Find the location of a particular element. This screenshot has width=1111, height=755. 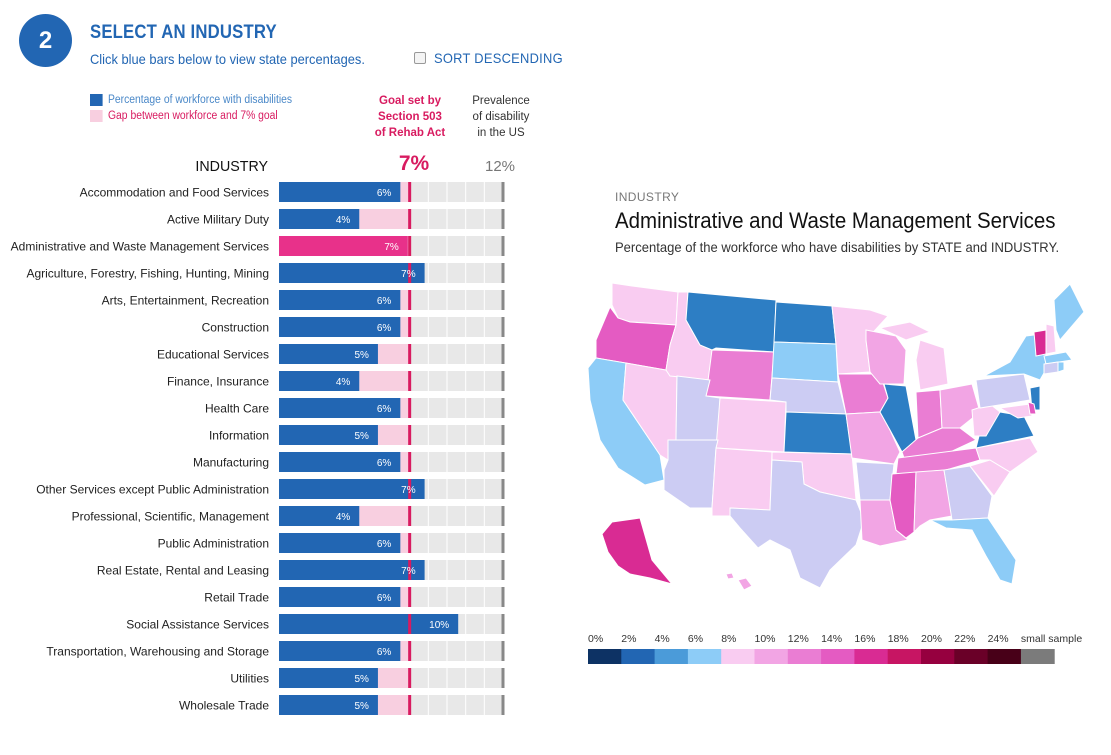

state-delaware is located at coordinates (1032, 408).